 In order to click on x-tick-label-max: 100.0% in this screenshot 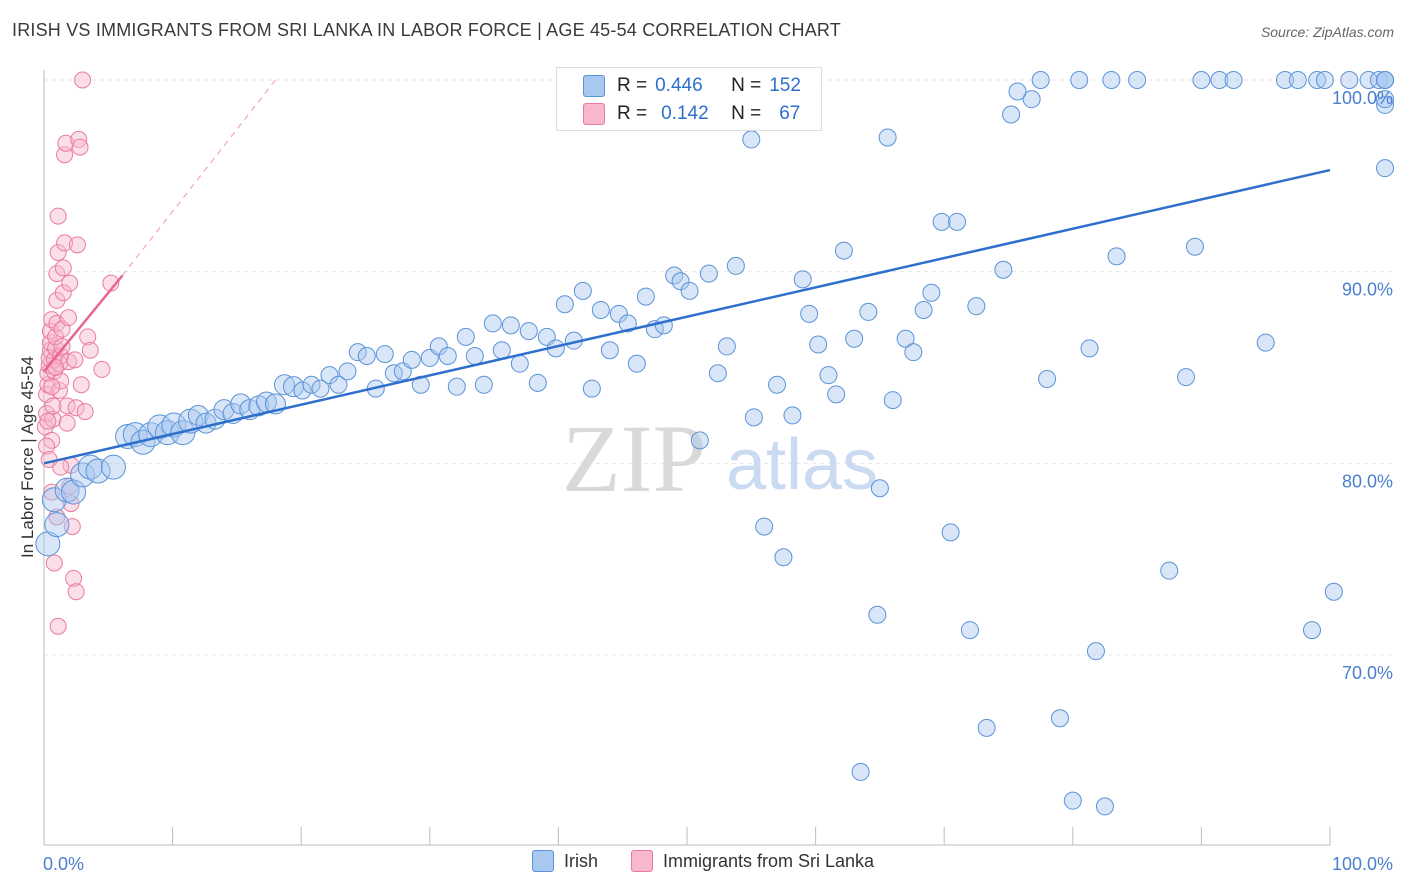, I will do `click(1362, 864)`.